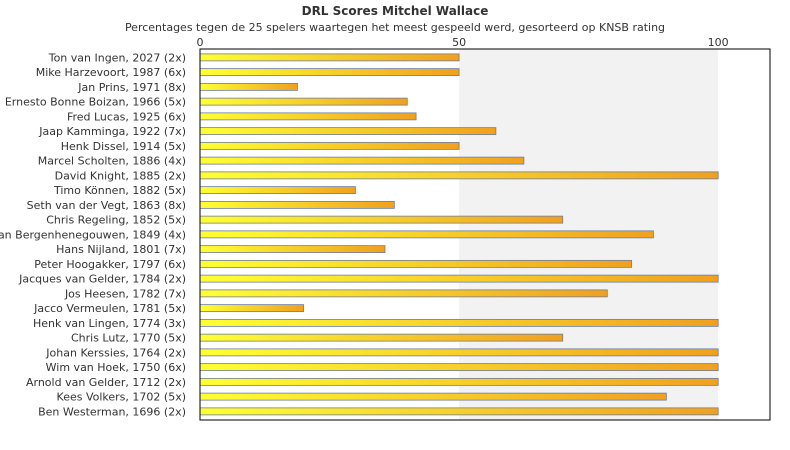 The height and width of the screenshot is (450, 790). What do you see at coordinates (744, 234) in the screenshot?
I see `grid-band` at bounding box center [744, 234].